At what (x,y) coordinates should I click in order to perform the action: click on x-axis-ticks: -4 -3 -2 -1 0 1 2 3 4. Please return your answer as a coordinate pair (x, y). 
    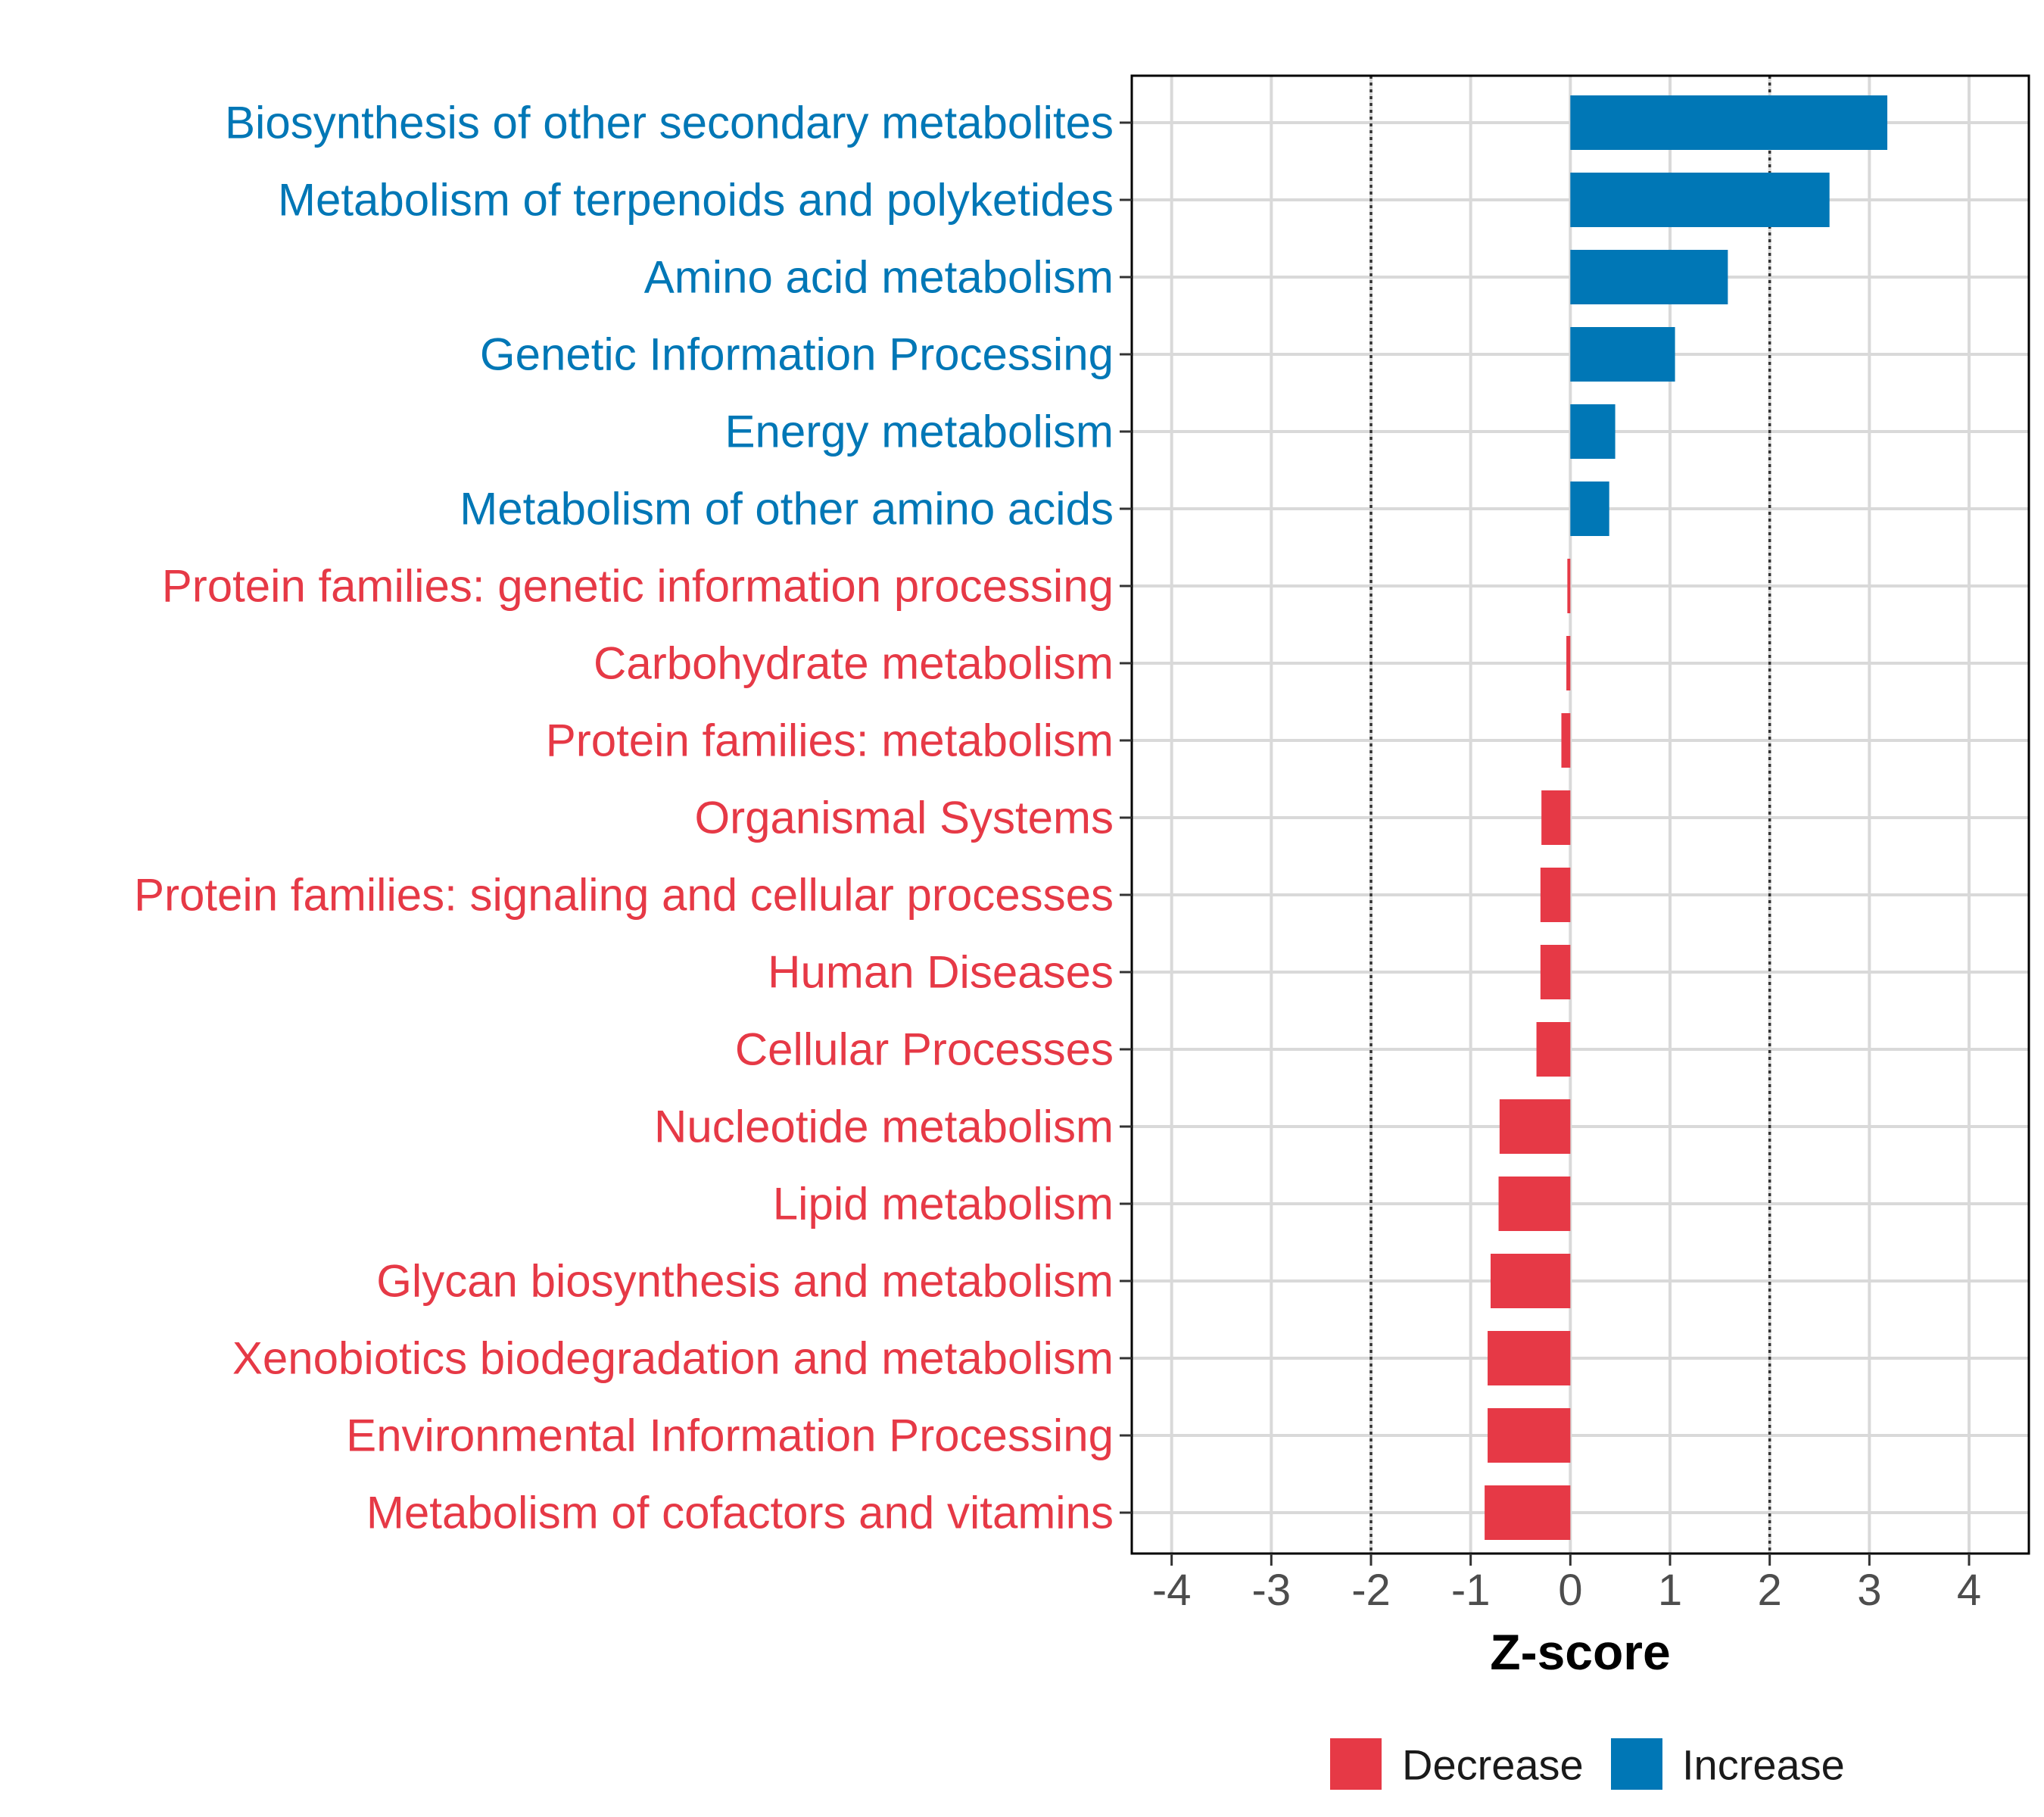
    Looking at the image, I should click on (1566, 1584).